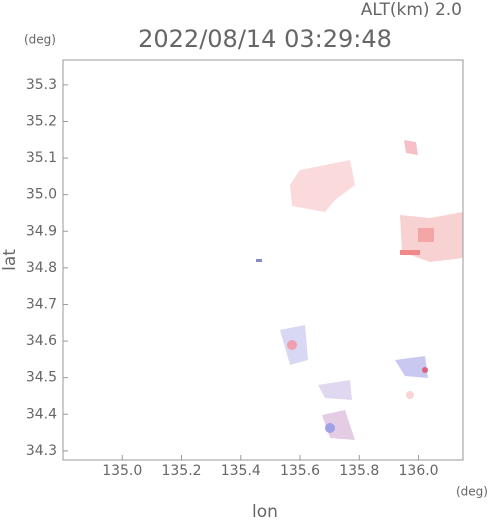  I want to click on y-tick-label: 34.5, so click(41, 378).